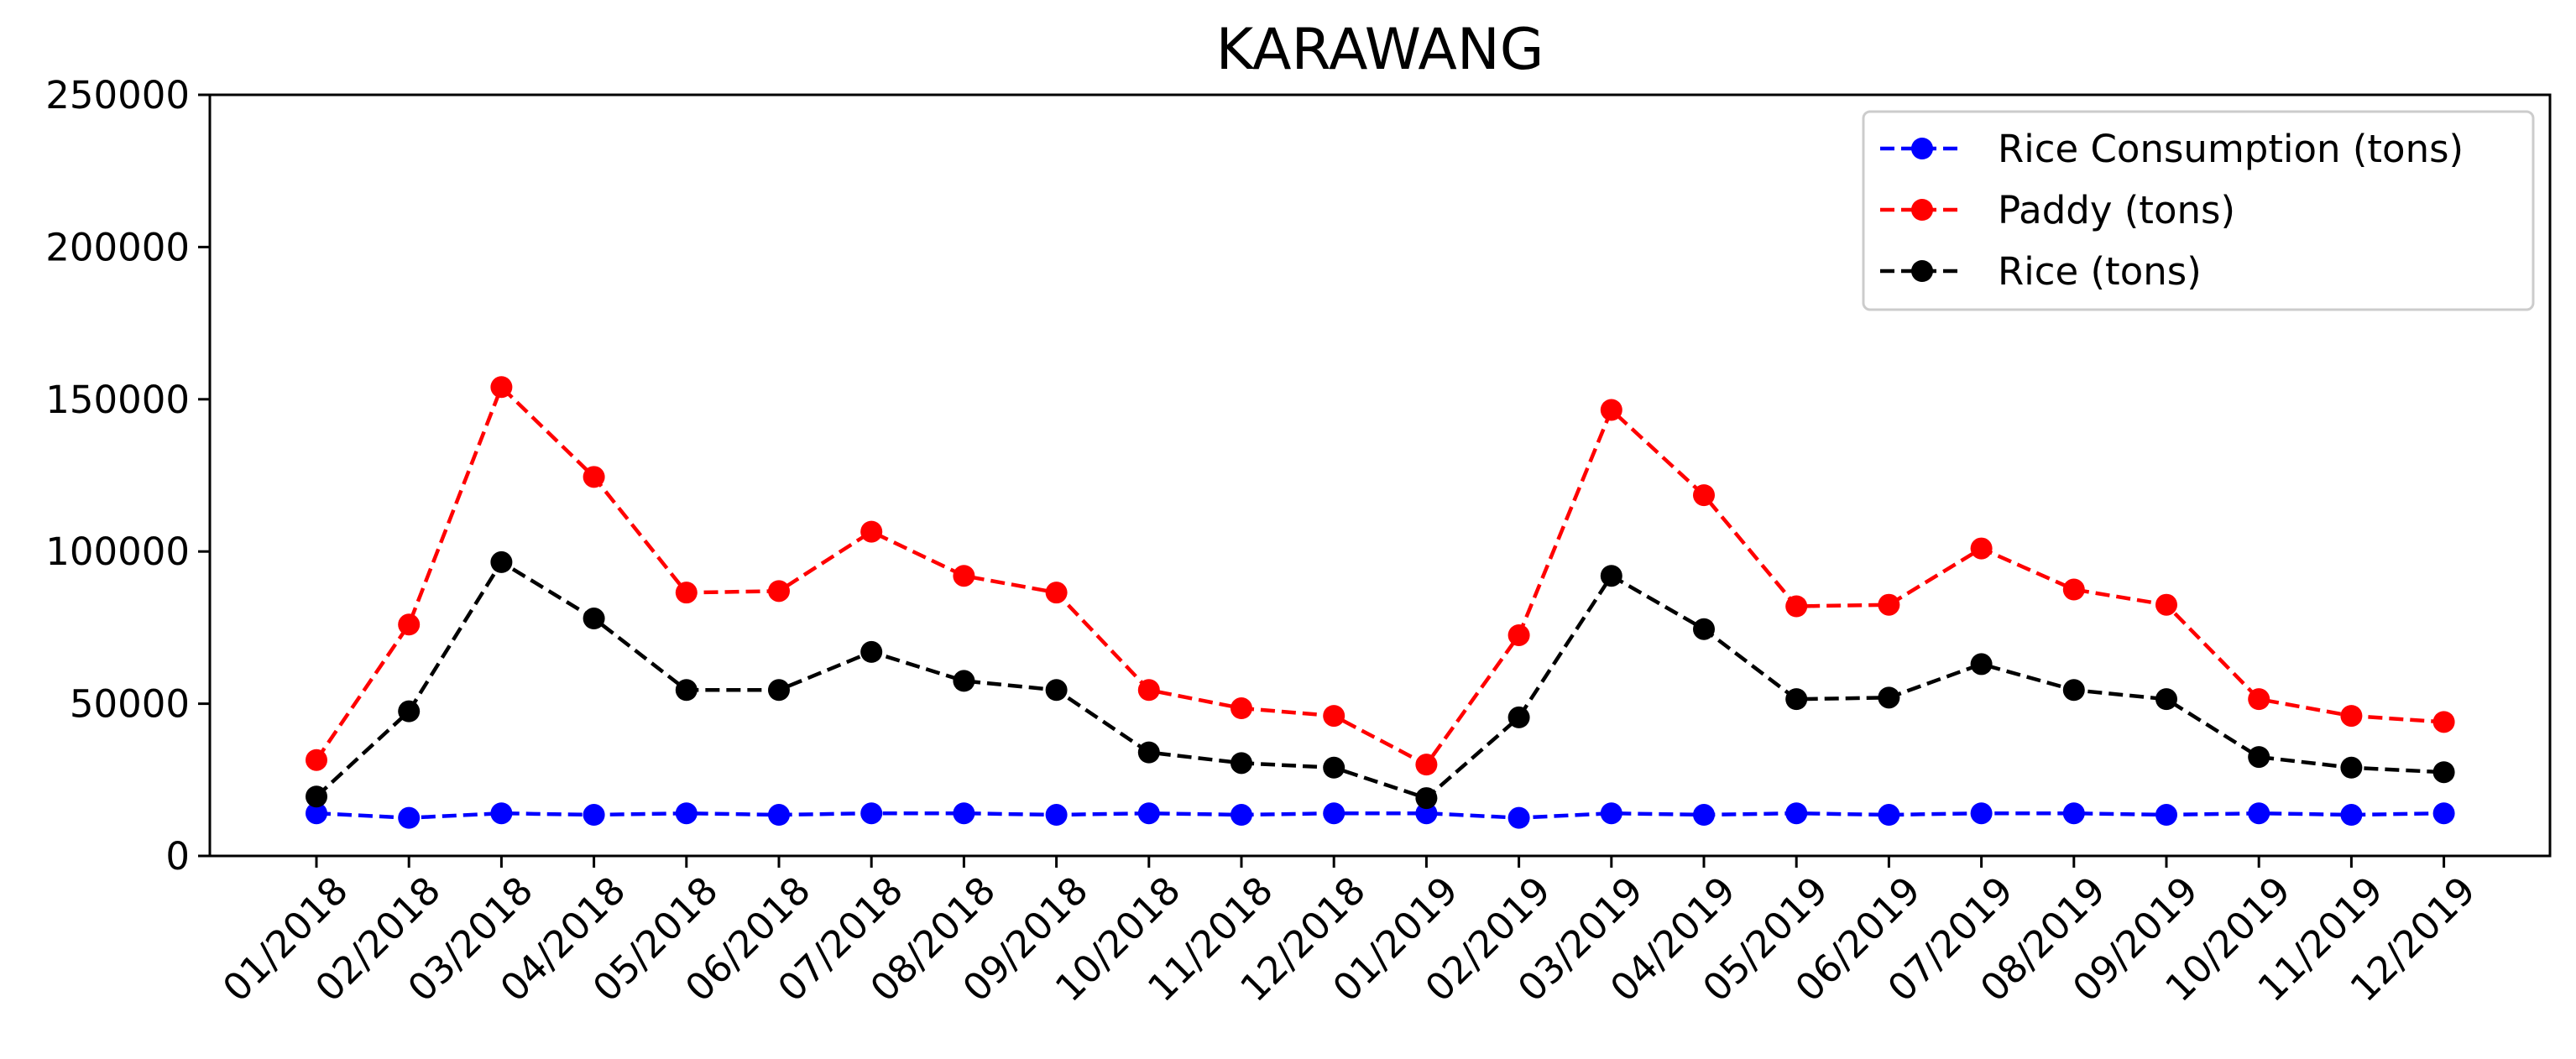  I want to click on y-tick-label: 250000, so click(117, 95).